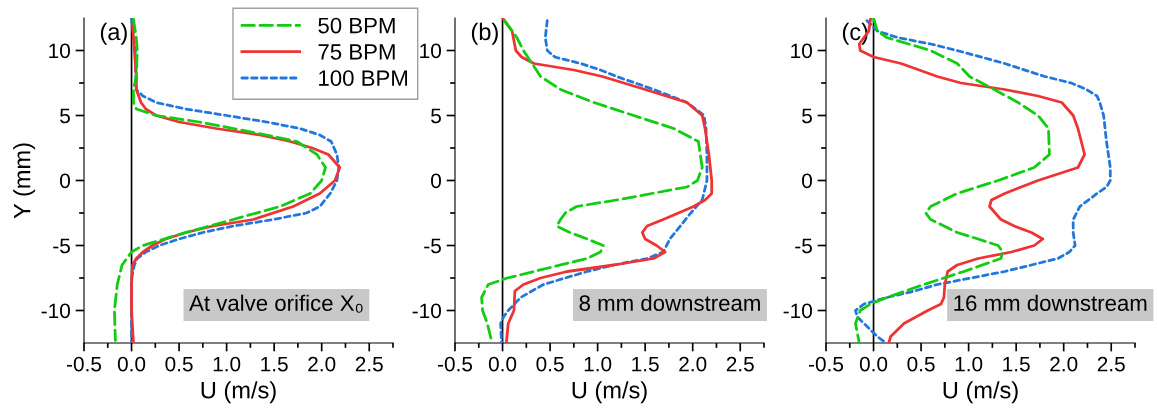 The image size is (1157, 411). I want to click on annotation: 16 mm downstream, so click(1050, 302).